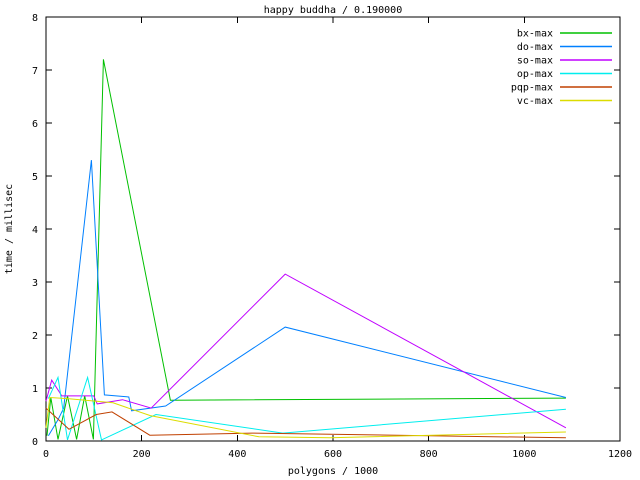 The image size is (640, 480). I want to click on y-tick-label: 4, so click(35, 230).